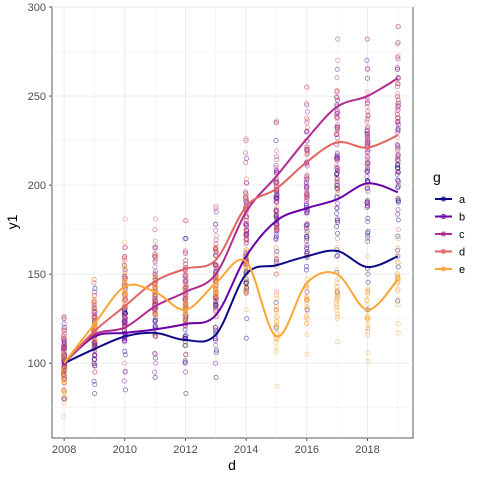 This screenshot has height=480, width=480. I want to click on x-tick-label: 2014, so click(246, 450).